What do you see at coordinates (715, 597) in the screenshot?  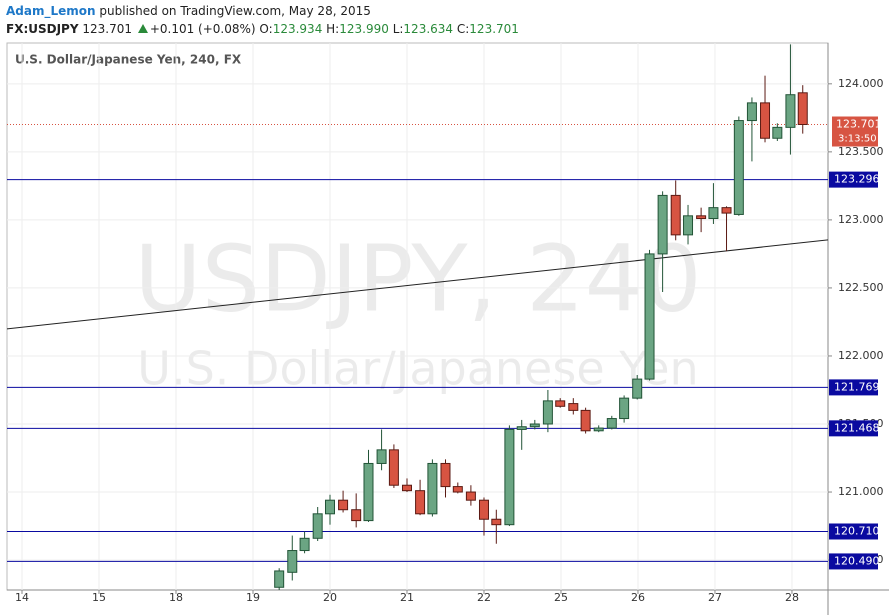 I see `x-tick-label: 27` at bounding box center [715, 597].